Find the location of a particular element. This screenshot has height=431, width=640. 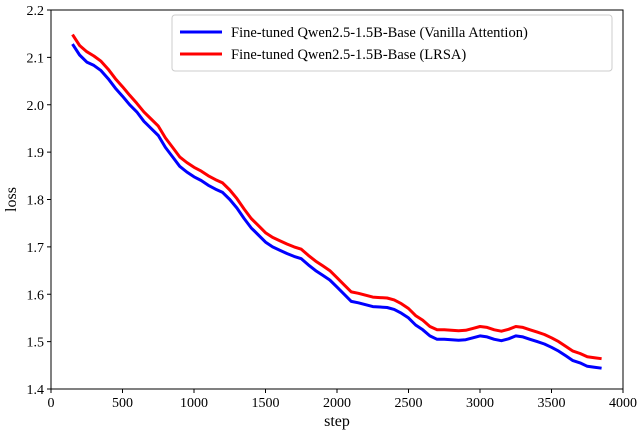

x-tick-label: 3500 is located at coordinates (552, 403).